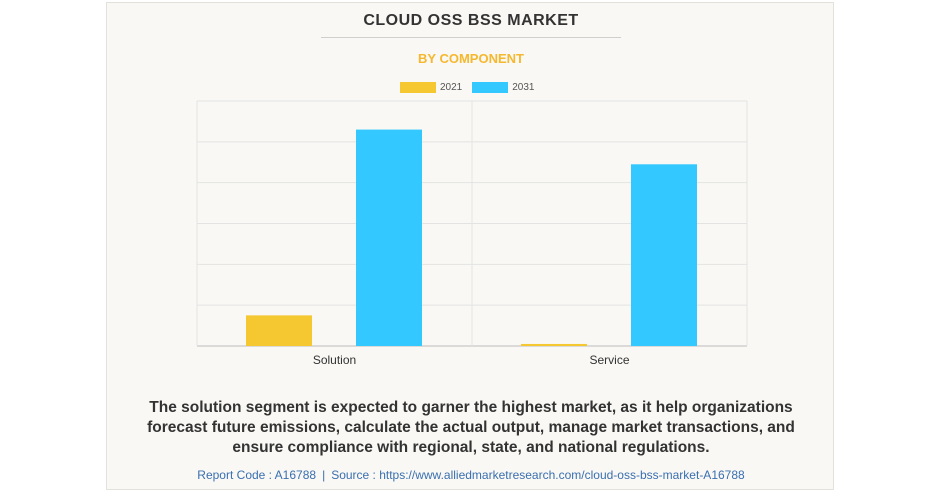 The image size is (942, 493). Describe the element at coordinates (554, 344) in the screenshot. I see `bar-2021-service` at that location.